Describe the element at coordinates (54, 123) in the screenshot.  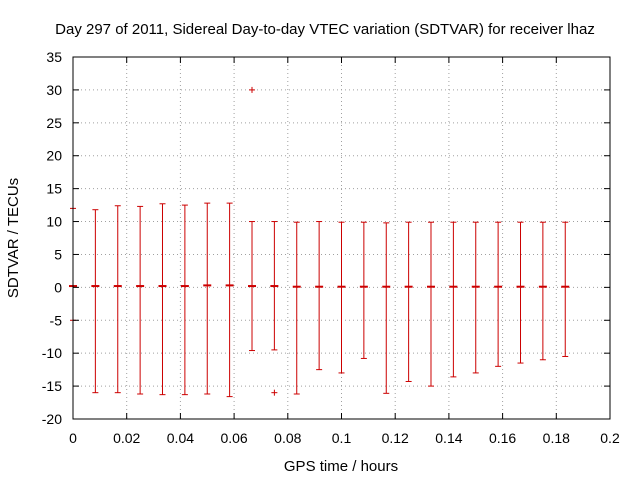
I see `y-tick-label: 25` at that location.